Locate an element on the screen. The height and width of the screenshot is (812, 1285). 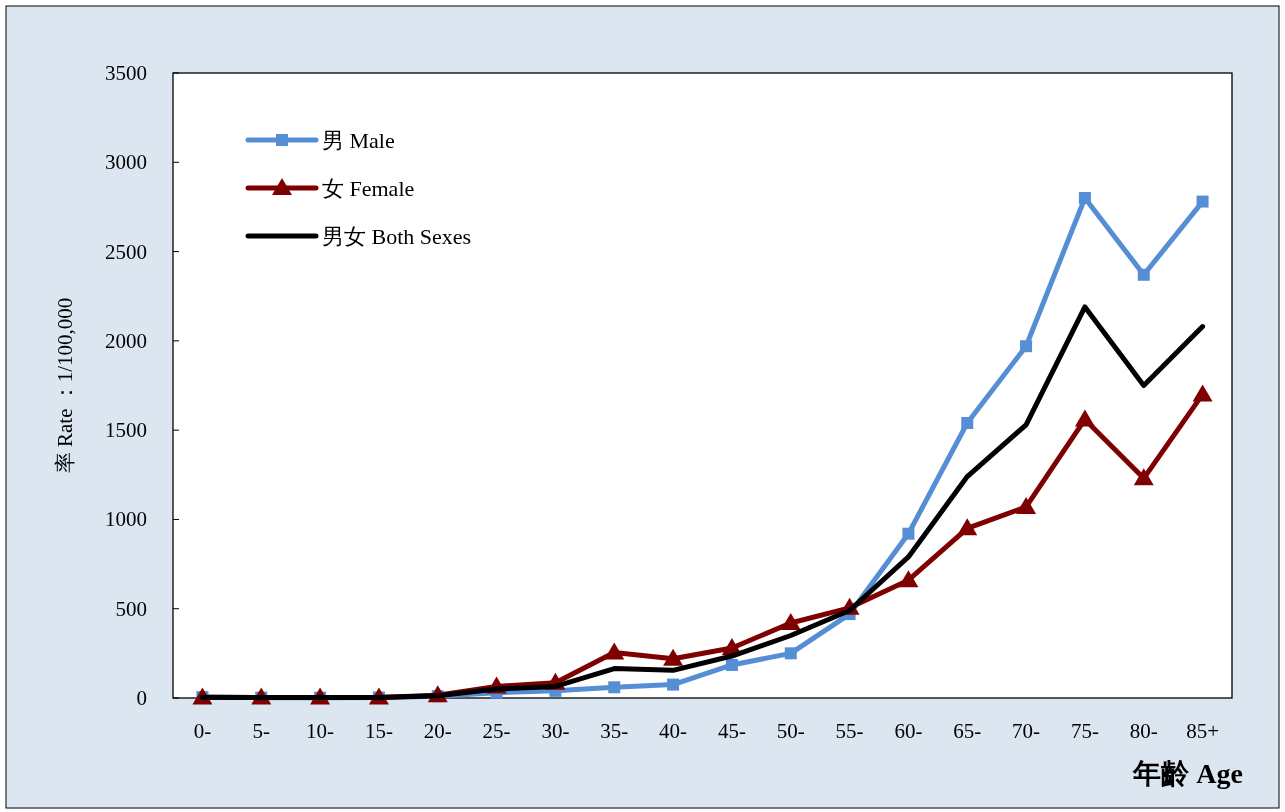
x-tick-label: 30- is located at coordinates (555, 731).